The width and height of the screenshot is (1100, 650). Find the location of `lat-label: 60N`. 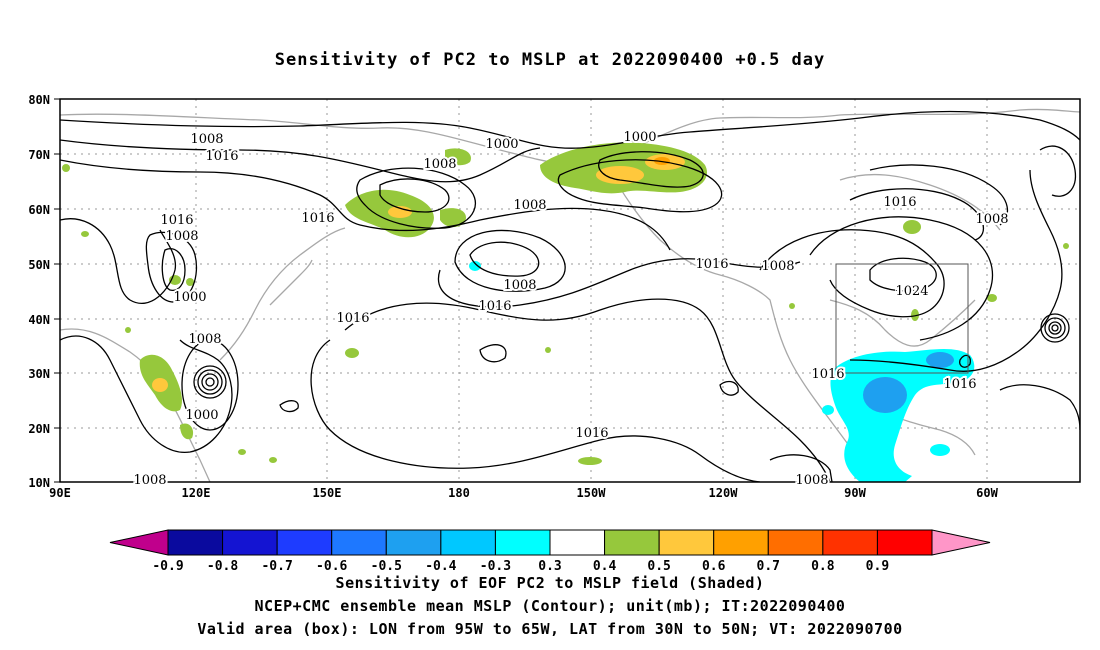

lat-label: 60N is located at coordinates (39, 210).